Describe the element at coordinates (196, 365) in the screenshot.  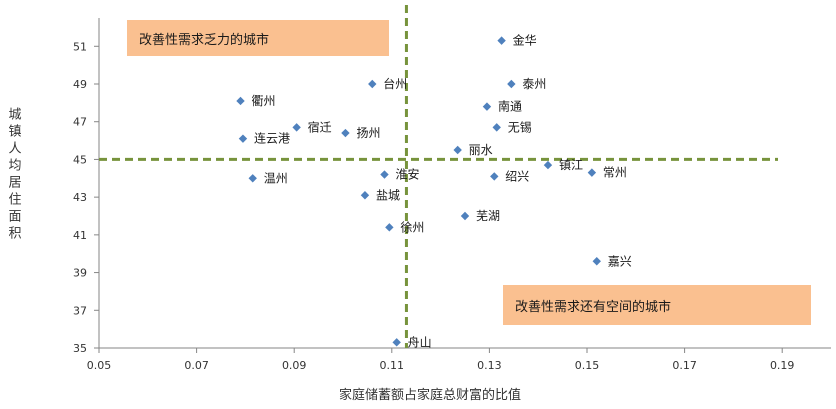
I see `x-tick-label: 0.07` at that location.